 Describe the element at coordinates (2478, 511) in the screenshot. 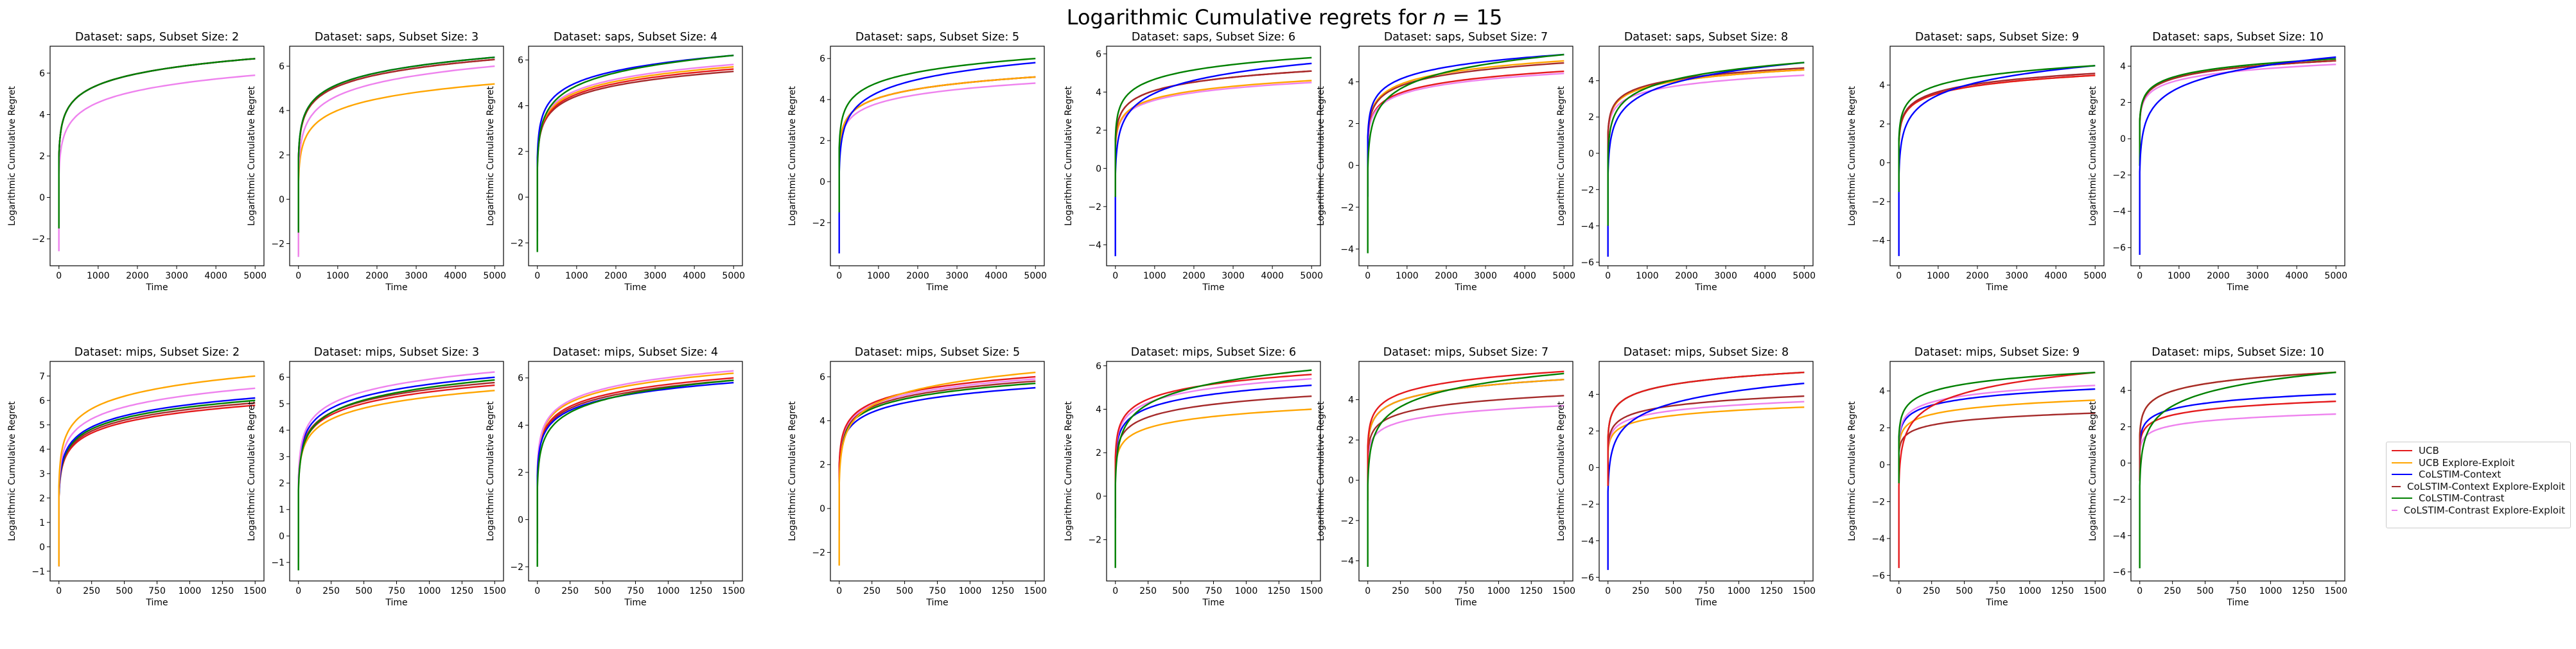

I see `legend-entry: CoLSTIM-Contrast Explore-Exploit` at that location.